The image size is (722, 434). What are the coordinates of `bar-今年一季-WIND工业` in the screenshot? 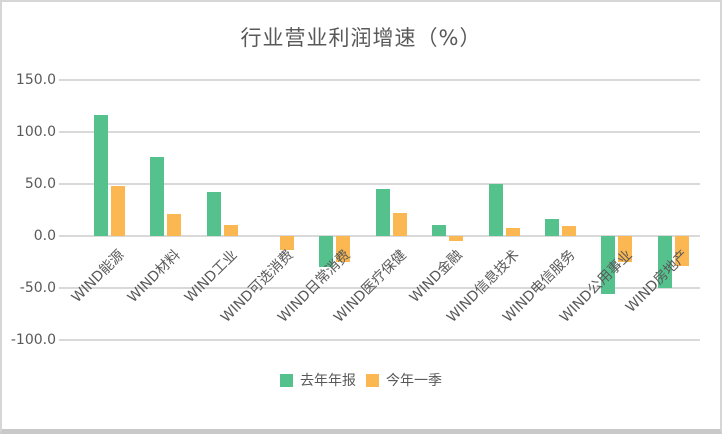 It's located at (230, 230).